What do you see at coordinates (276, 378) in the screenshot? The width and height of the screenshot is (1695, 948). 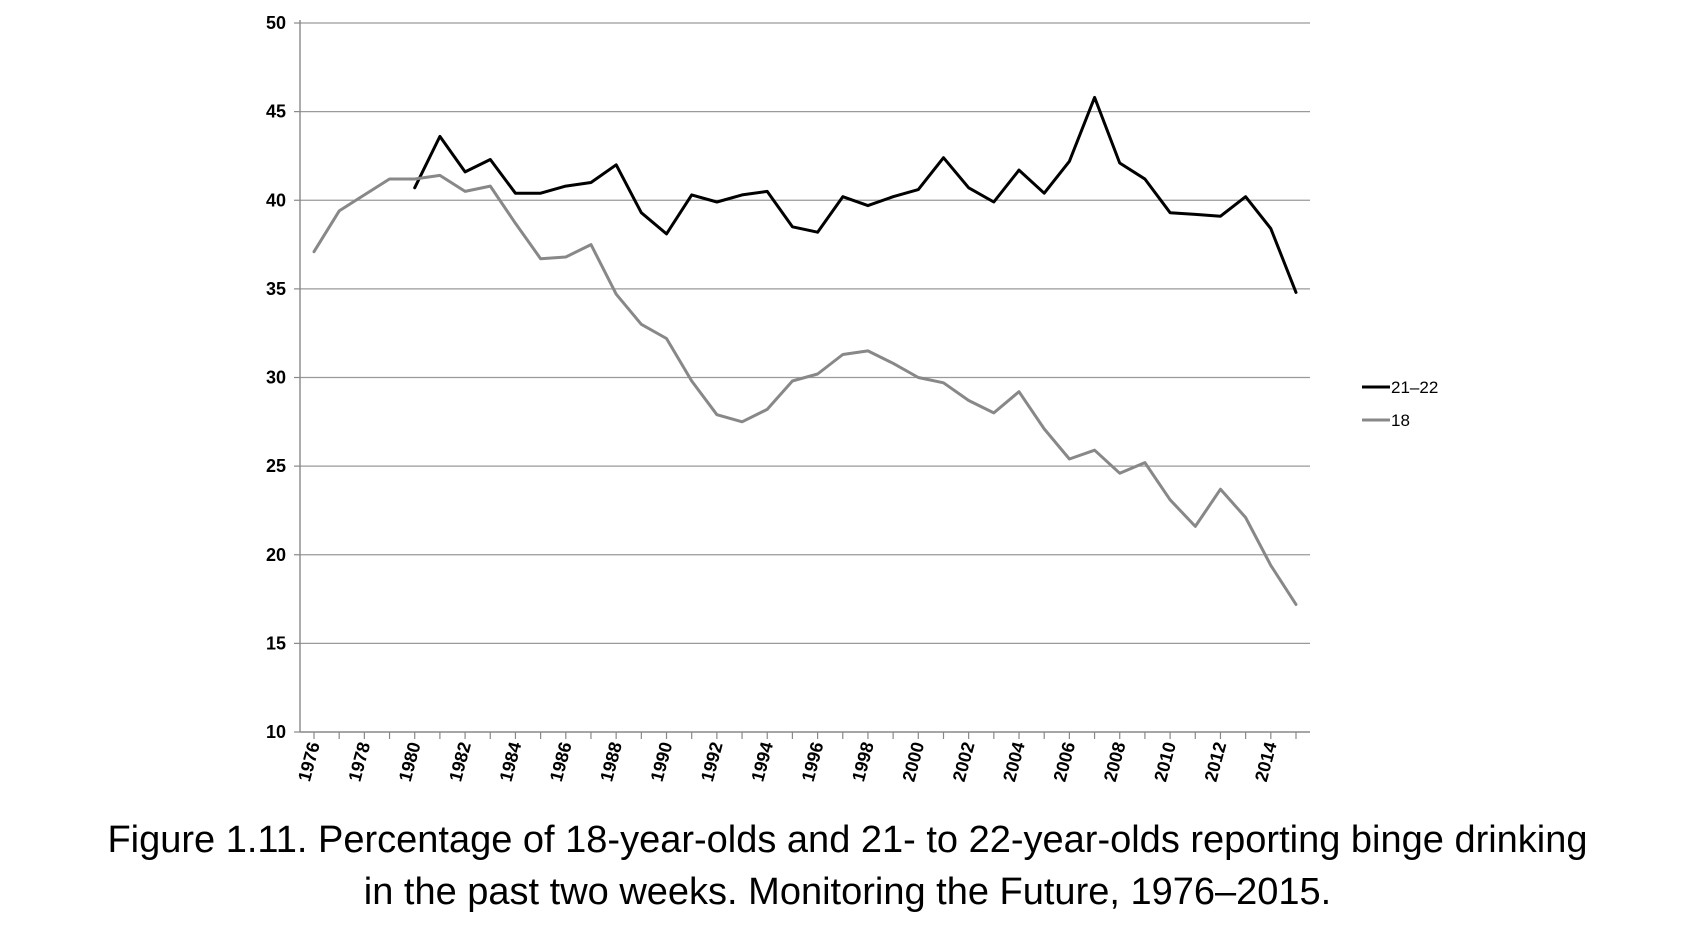 I see `y-tick-label-30: 30` at bounding box center [276, 378].